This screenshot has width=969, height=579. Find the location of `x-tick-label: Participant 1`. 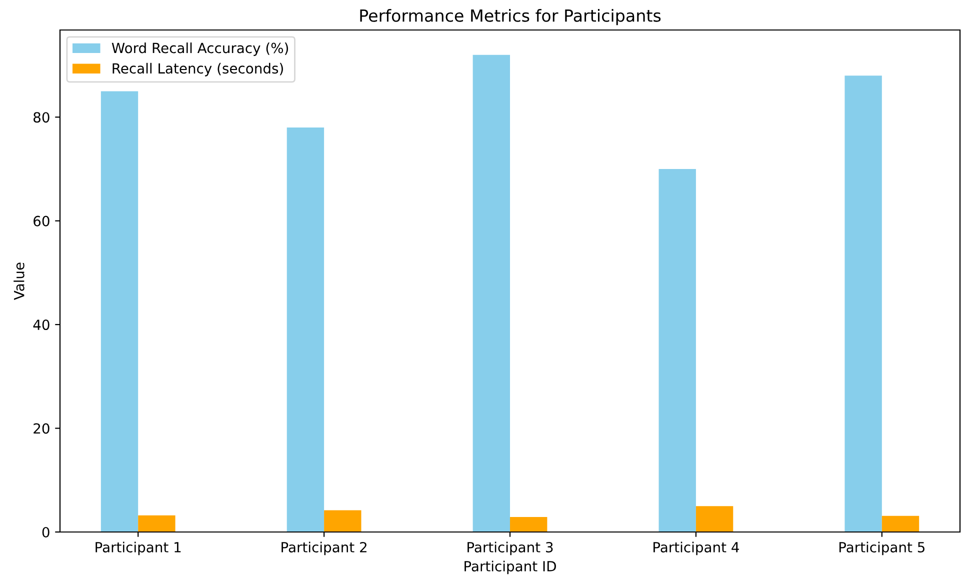

x-tick-label: Participant 1 is located at coordinates (138, 549).